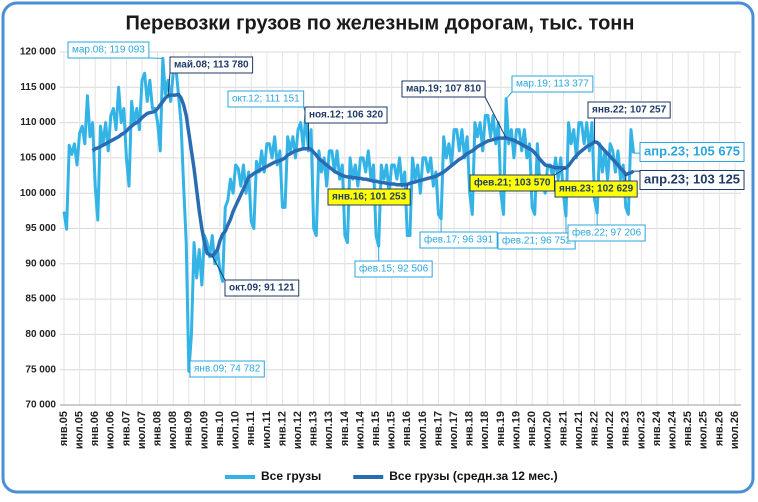 The width and height of the screenshot is (758, 502). I want to click on y-tick-label: 105 000, so click(38, 158).